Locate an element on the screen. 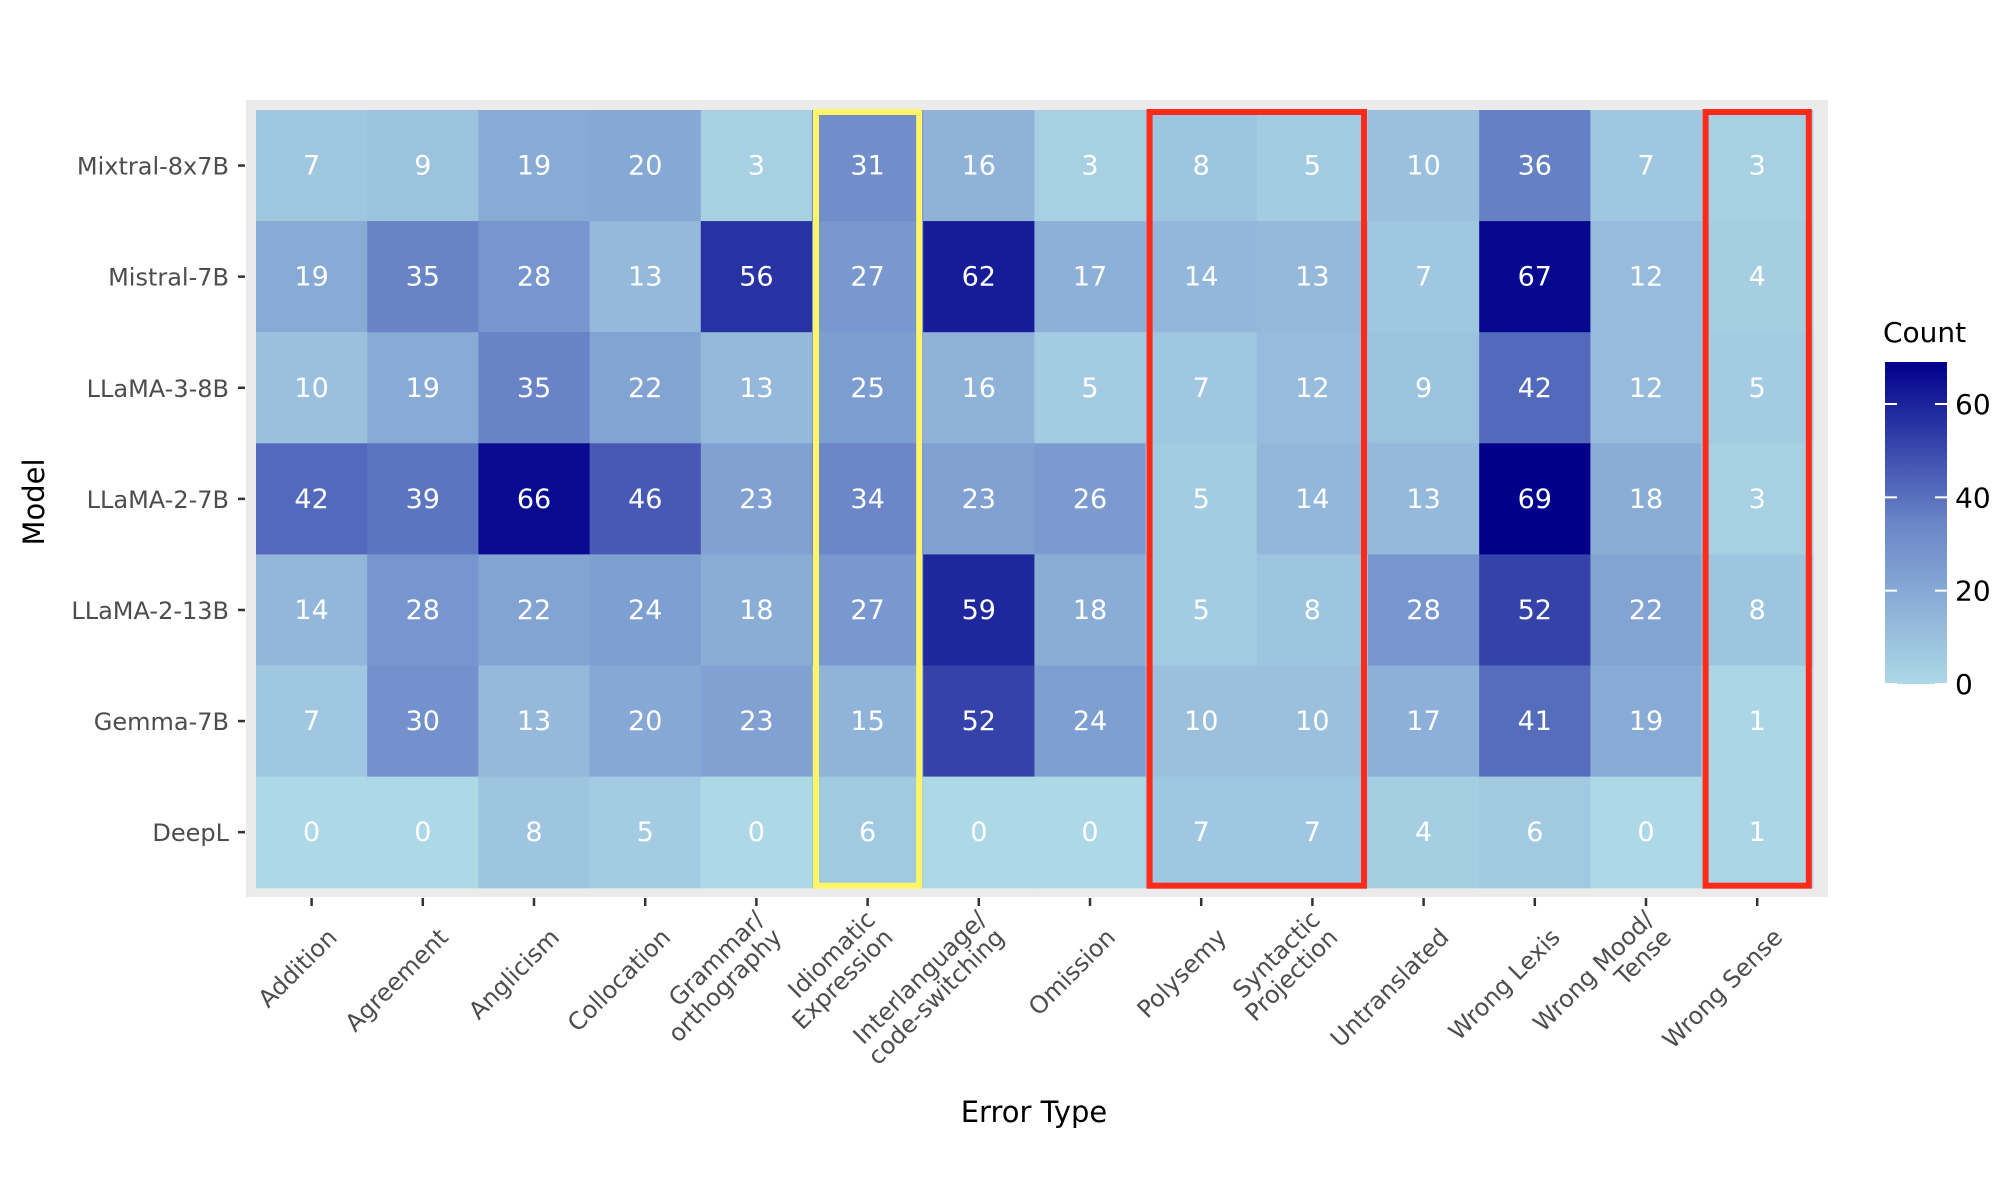  cell-value-label: 34 is located at coordinates (867, 499).